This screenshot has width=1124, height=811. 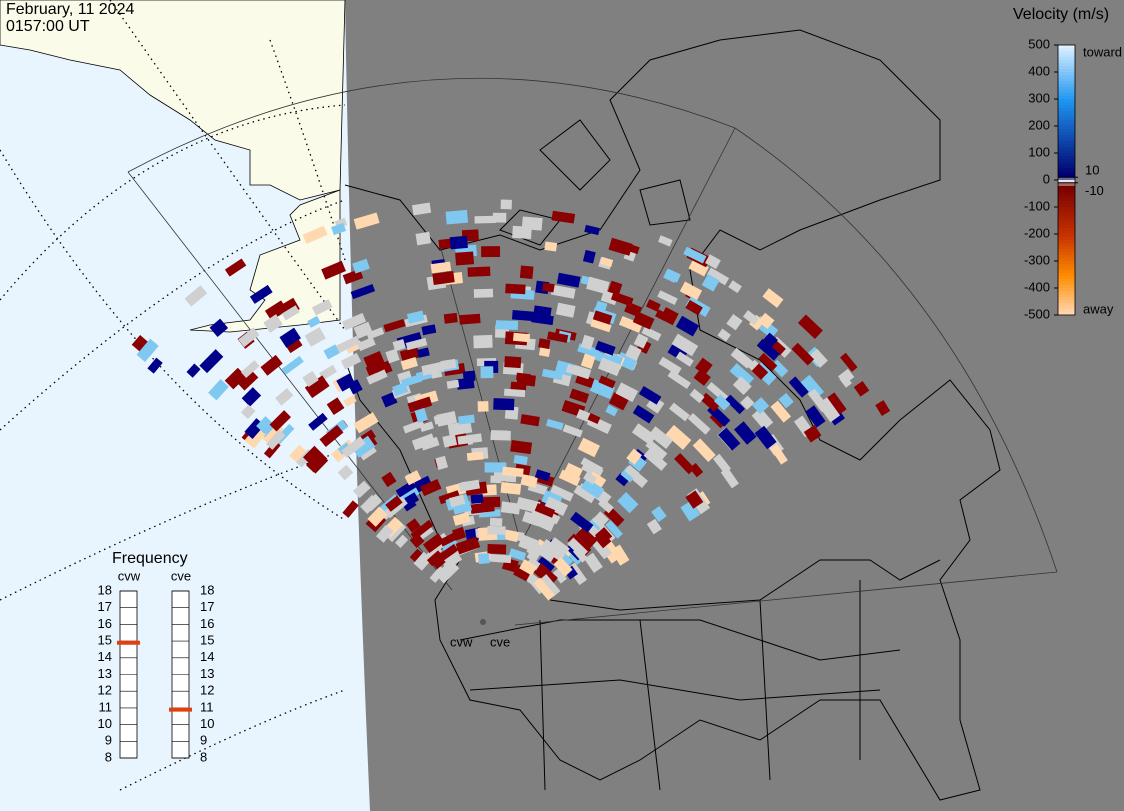 What do you see at coordinates (105, 656) in the screenshot?
I see `frequency-tick-label: 14` at bounding box center [105, 656].